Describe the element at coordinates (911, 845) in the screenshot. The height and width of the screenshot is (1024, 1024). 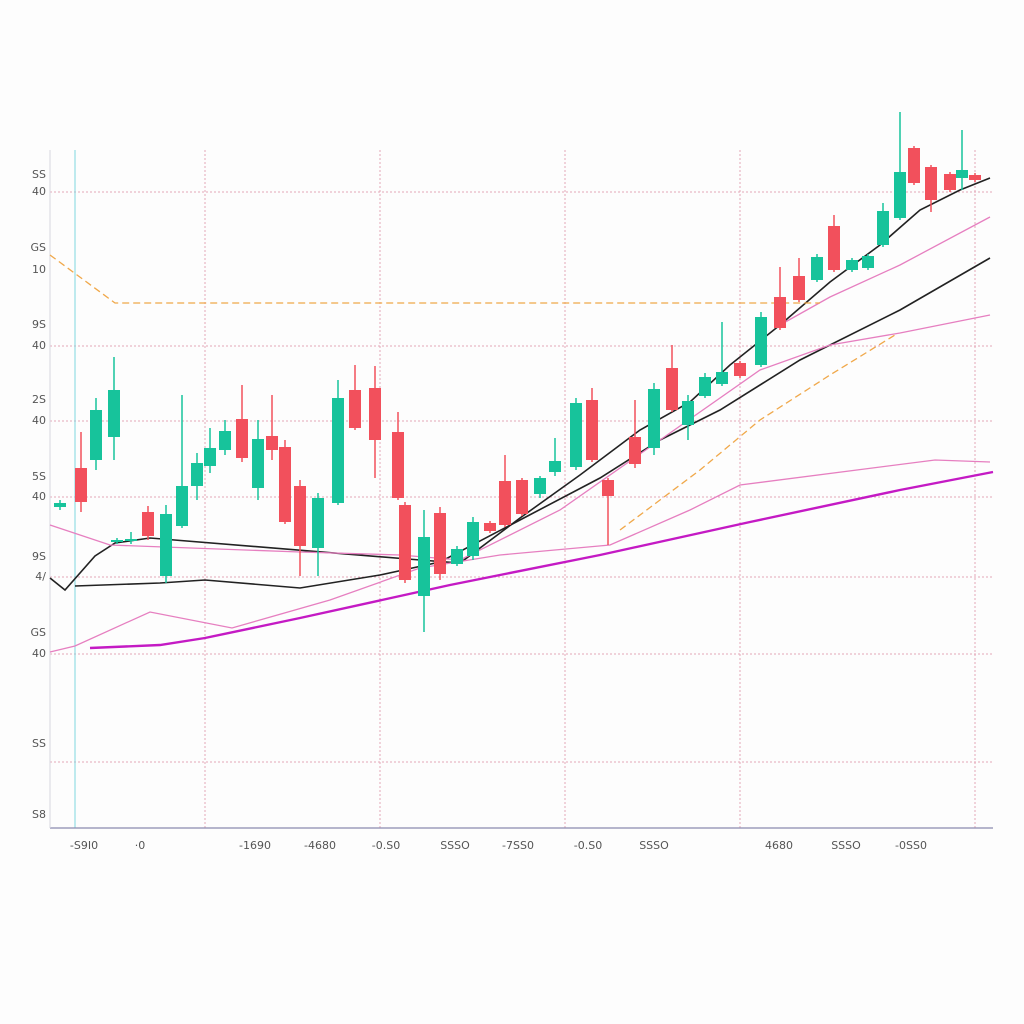
I see `x-tick-label: -0SS0` at that location.